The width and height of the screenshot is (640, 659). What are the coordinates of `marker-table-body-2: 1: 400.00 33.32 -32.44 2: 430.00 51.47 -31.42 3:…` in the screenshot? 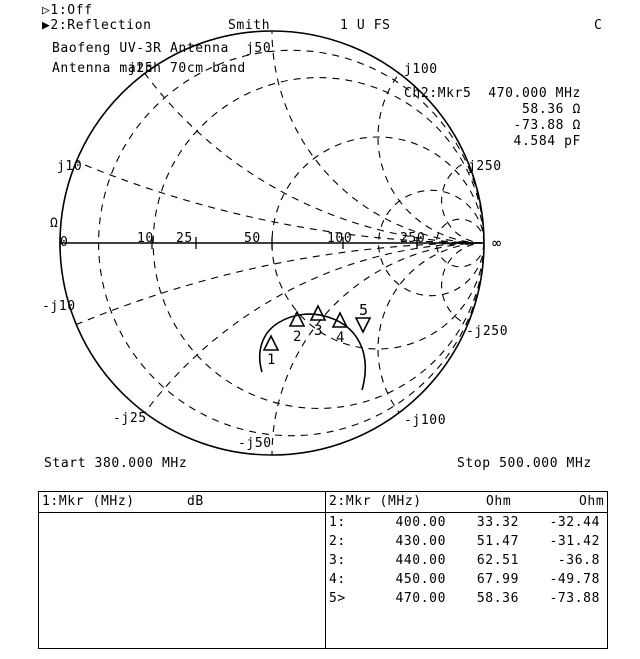 It's located at (466, 560).